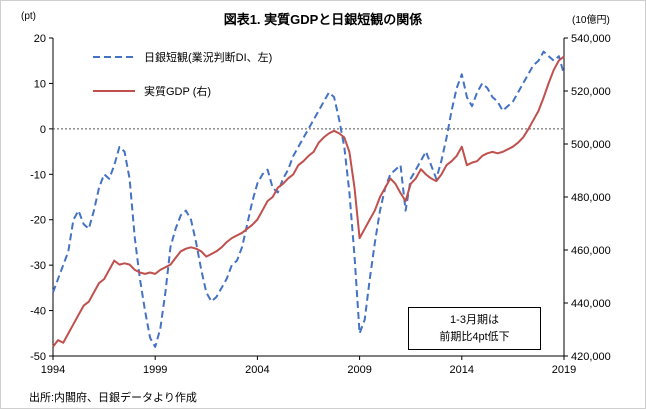 The height and width of the screenshot is (409, 646). What do you see at coordinates (40, 84) in the screenshot?
I see `svg-text: 10` at bounding box center [40, 84].